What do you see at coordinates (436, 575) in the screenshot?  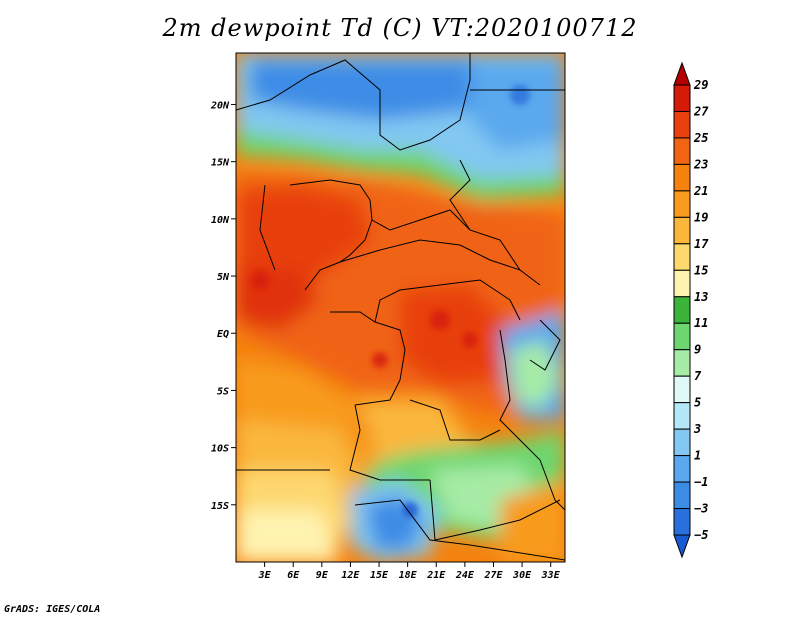 I see `lon-tick-label: 21E` at bounding box center [436, 575].